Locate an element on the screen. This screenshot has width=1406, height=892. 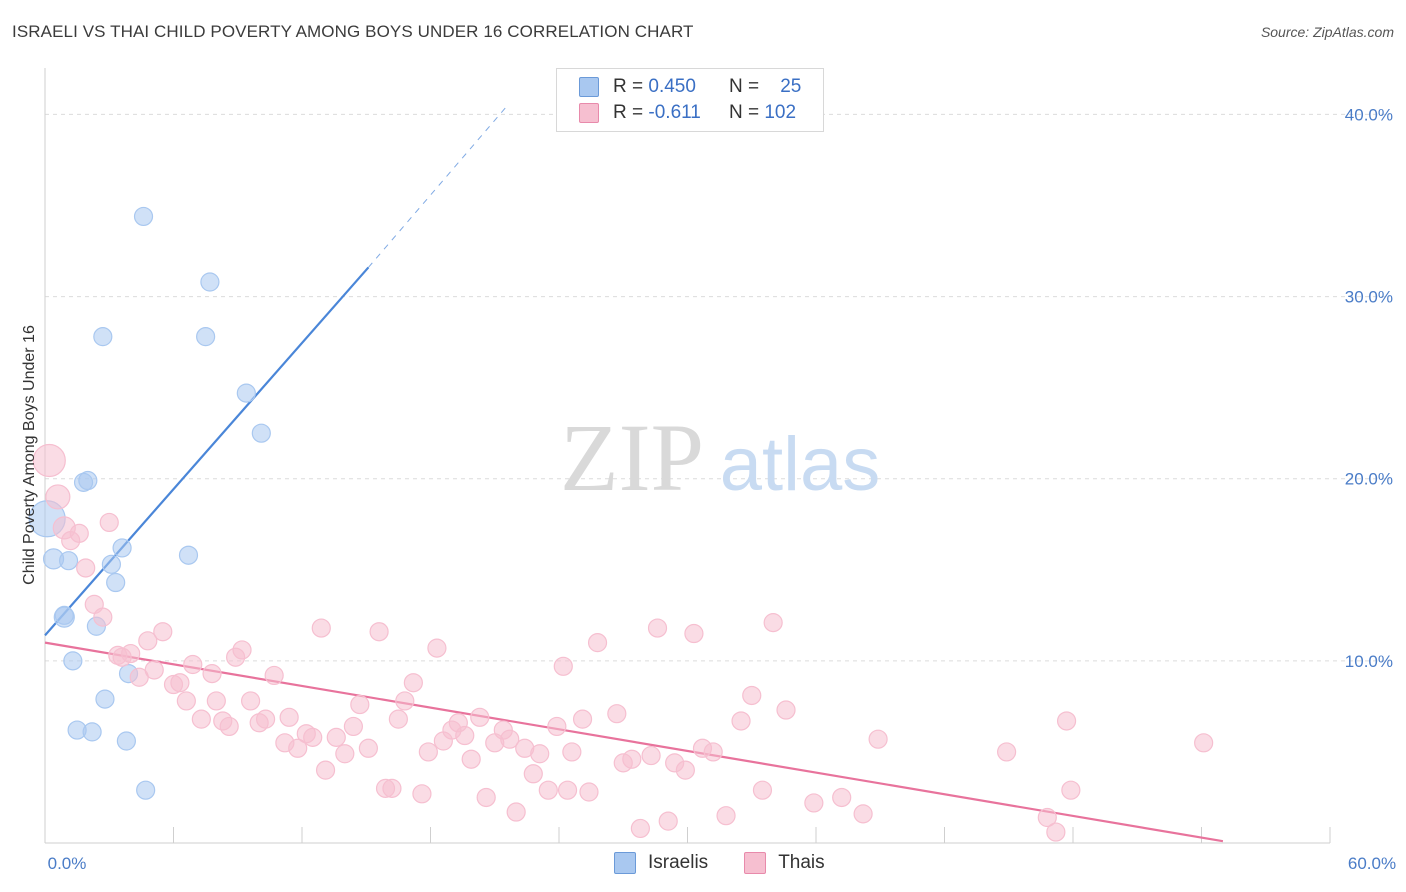
x-tick-label: 60.0% is located at coordinates (1372, 863).